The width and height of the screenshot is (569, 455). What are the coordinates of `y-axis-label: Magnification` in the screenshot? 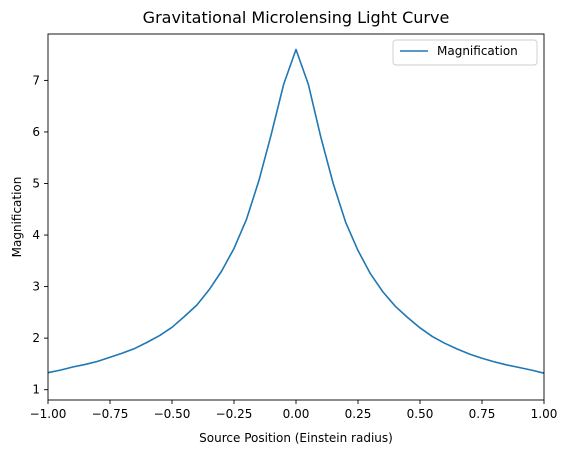 It's located at (17, 217).